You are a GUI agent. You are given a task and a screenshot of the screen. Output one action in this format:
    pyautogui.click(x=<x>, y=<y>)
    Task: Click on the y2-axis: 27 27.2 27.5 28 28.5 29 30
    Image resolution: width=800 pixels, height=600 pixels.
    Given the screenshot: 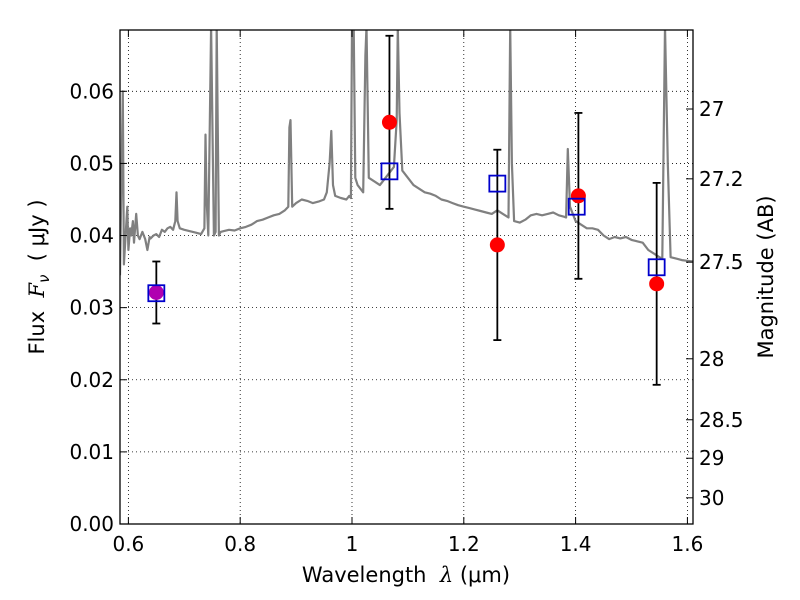 What is the action you would take?
    pyautogui.click(x=715, y=303)
    